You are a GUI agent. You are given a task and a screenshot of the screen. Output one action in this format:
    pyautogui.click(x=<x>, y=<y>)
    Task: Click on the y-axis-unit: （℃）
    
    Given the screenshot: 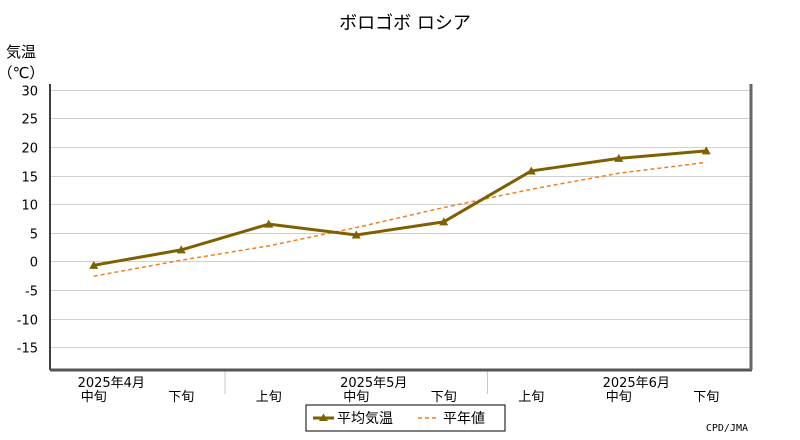 What is the action you would take?
    pyautogui.click(x=22, y=73)
    